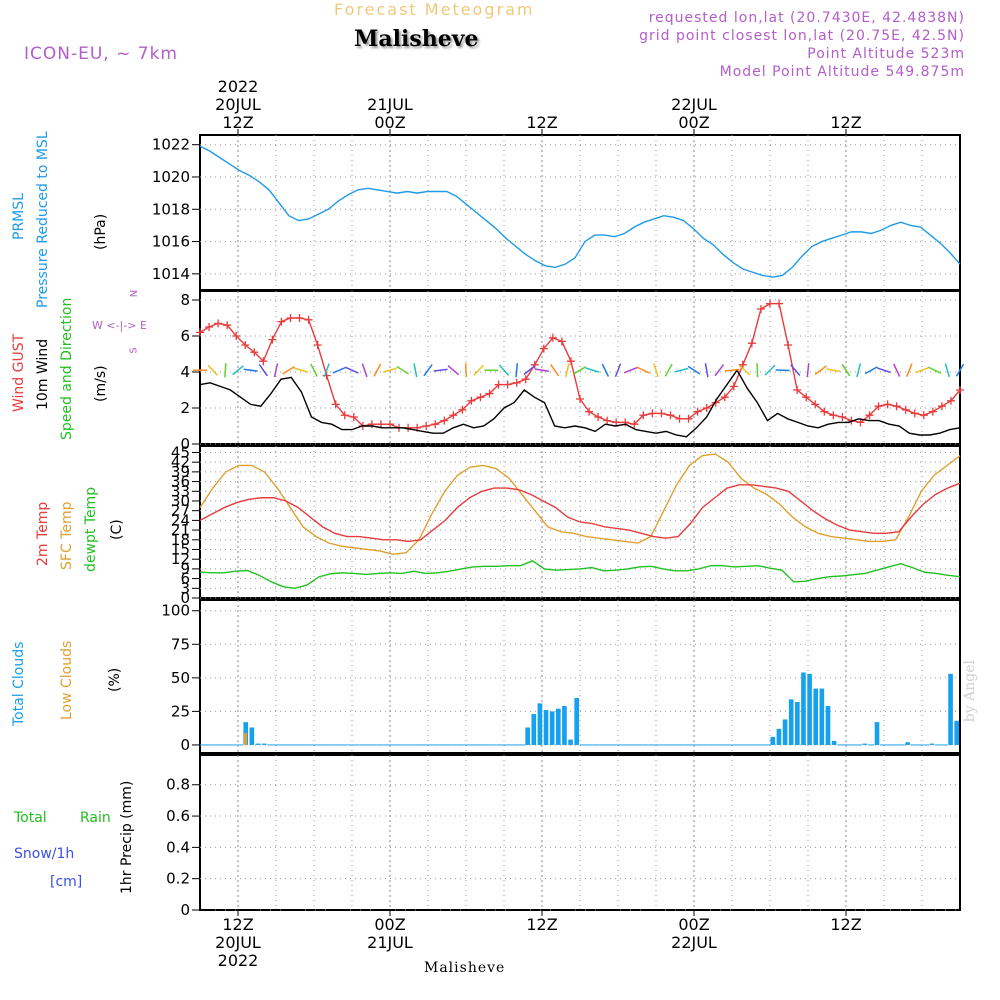 The image size is (1000, 1000). Describe the element at coordinates (185, 588) in the screenshot. I see `ytick-label-temp: 3` at that location.